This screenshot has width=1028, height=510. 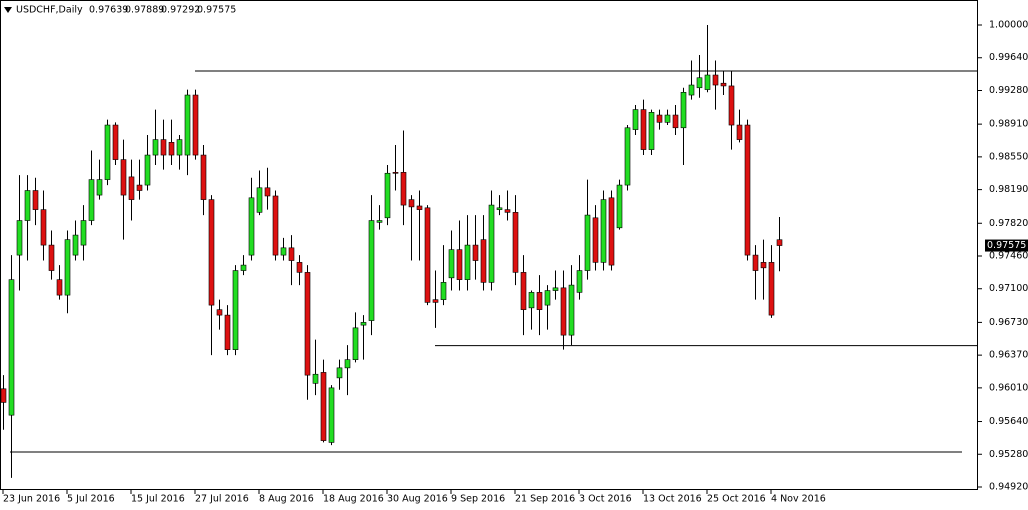 What do you see at coordinates (8, 10) in the screenshot?
I see `menu-triangle` at bounding box center [8, 10].